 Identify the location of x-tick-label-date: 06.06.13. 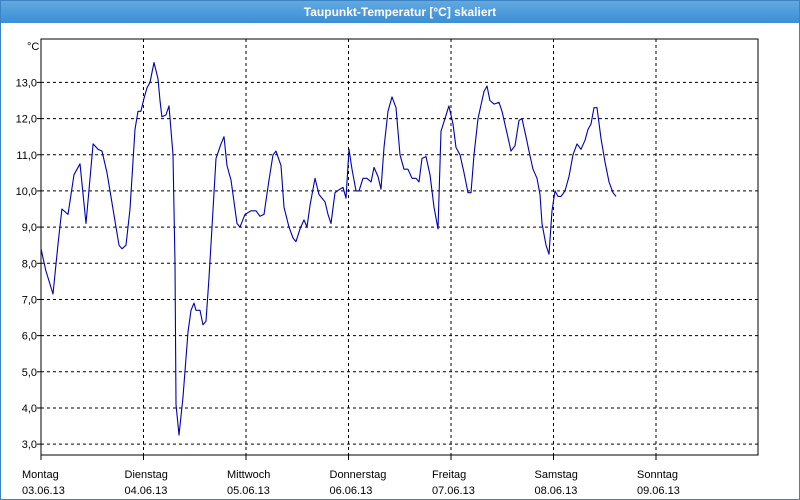
(351, 491).